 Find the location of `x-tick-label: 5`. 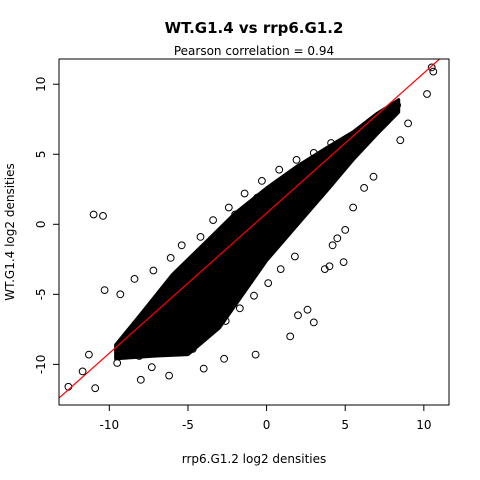

x-tick-label: 5 is located at coordinates (345, 425).